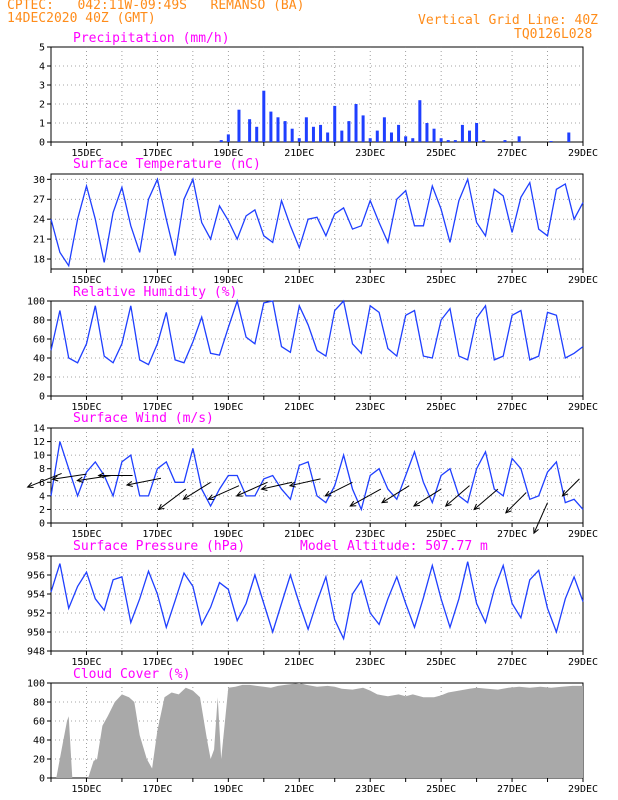 The width and height of the screenshot is (618, 800). I want to click on pressure-ytick-label: 950, so click(36, 633).